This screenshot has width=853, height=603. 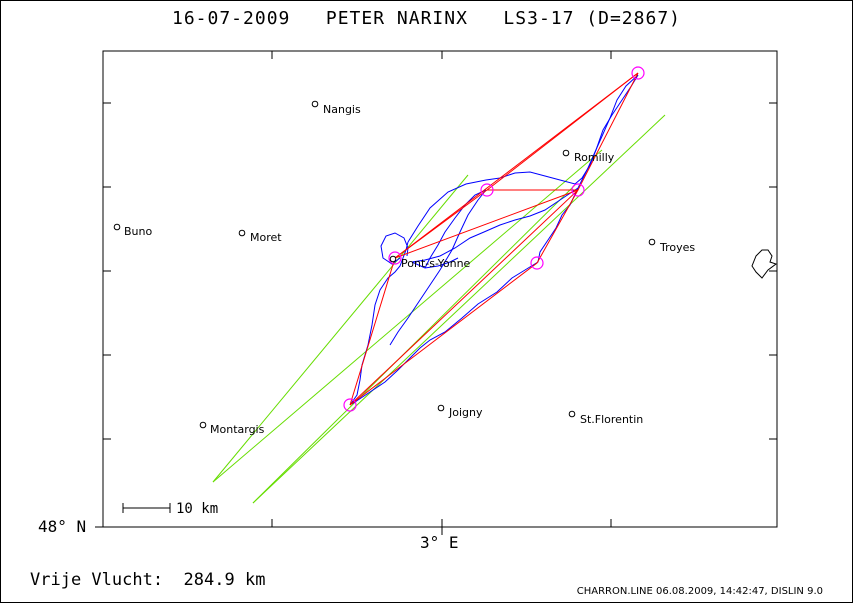 I want to click on town-moret: Moret, so click(x=260, y=236).